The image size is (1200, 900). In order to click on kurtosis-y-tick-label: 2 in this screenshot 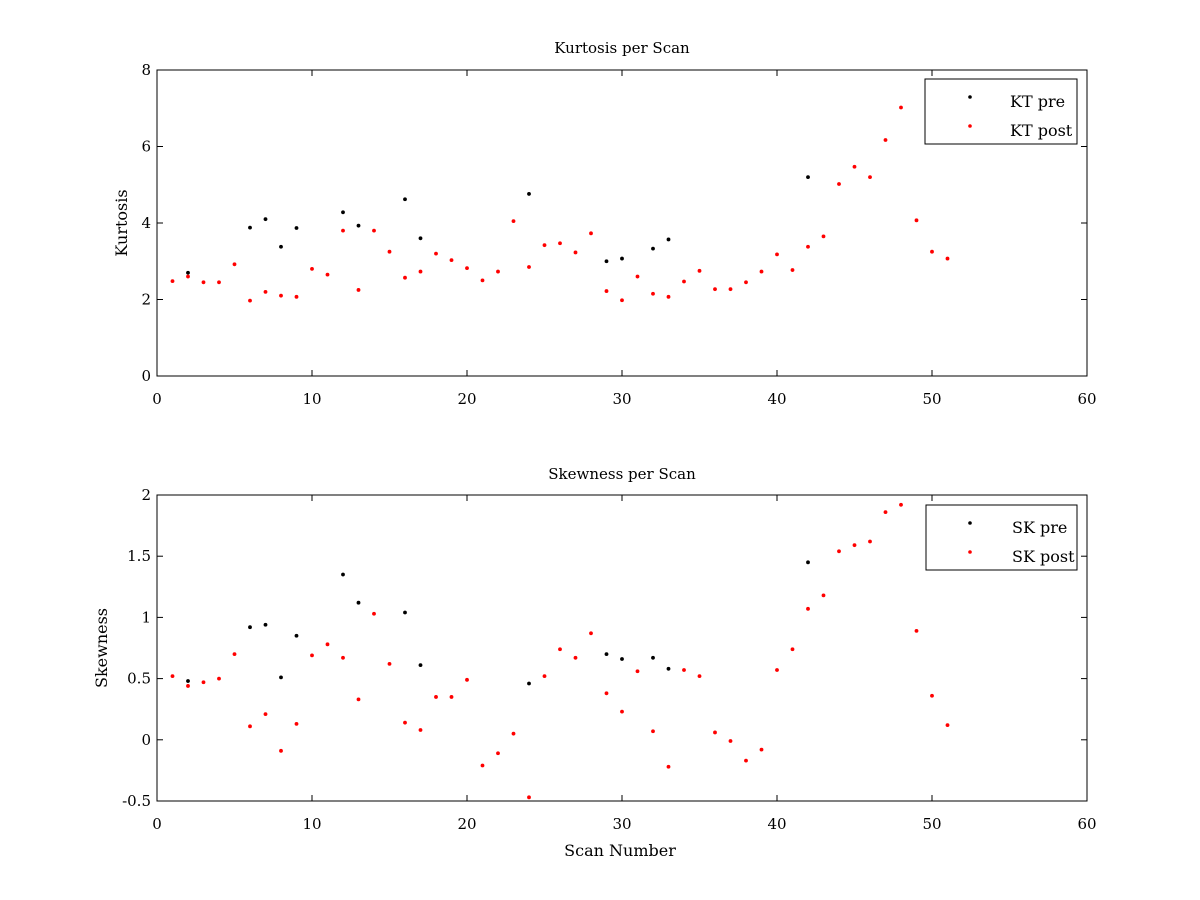, I will do `click(146, 300)`.